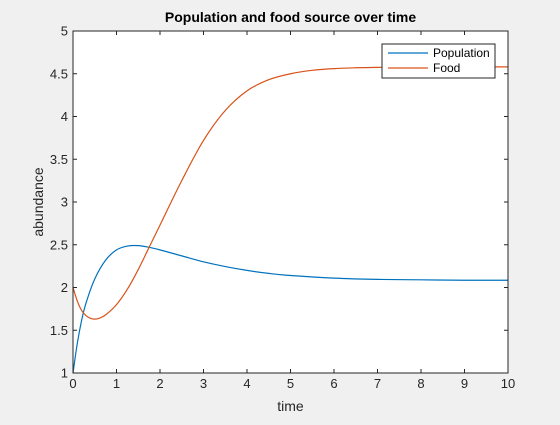 Image resolution: width=560 pixels, height=425 pixels. Describe the element at coordinates (59, 159) in the screenshot. I see `y-tick-label: 3.5` at that location.